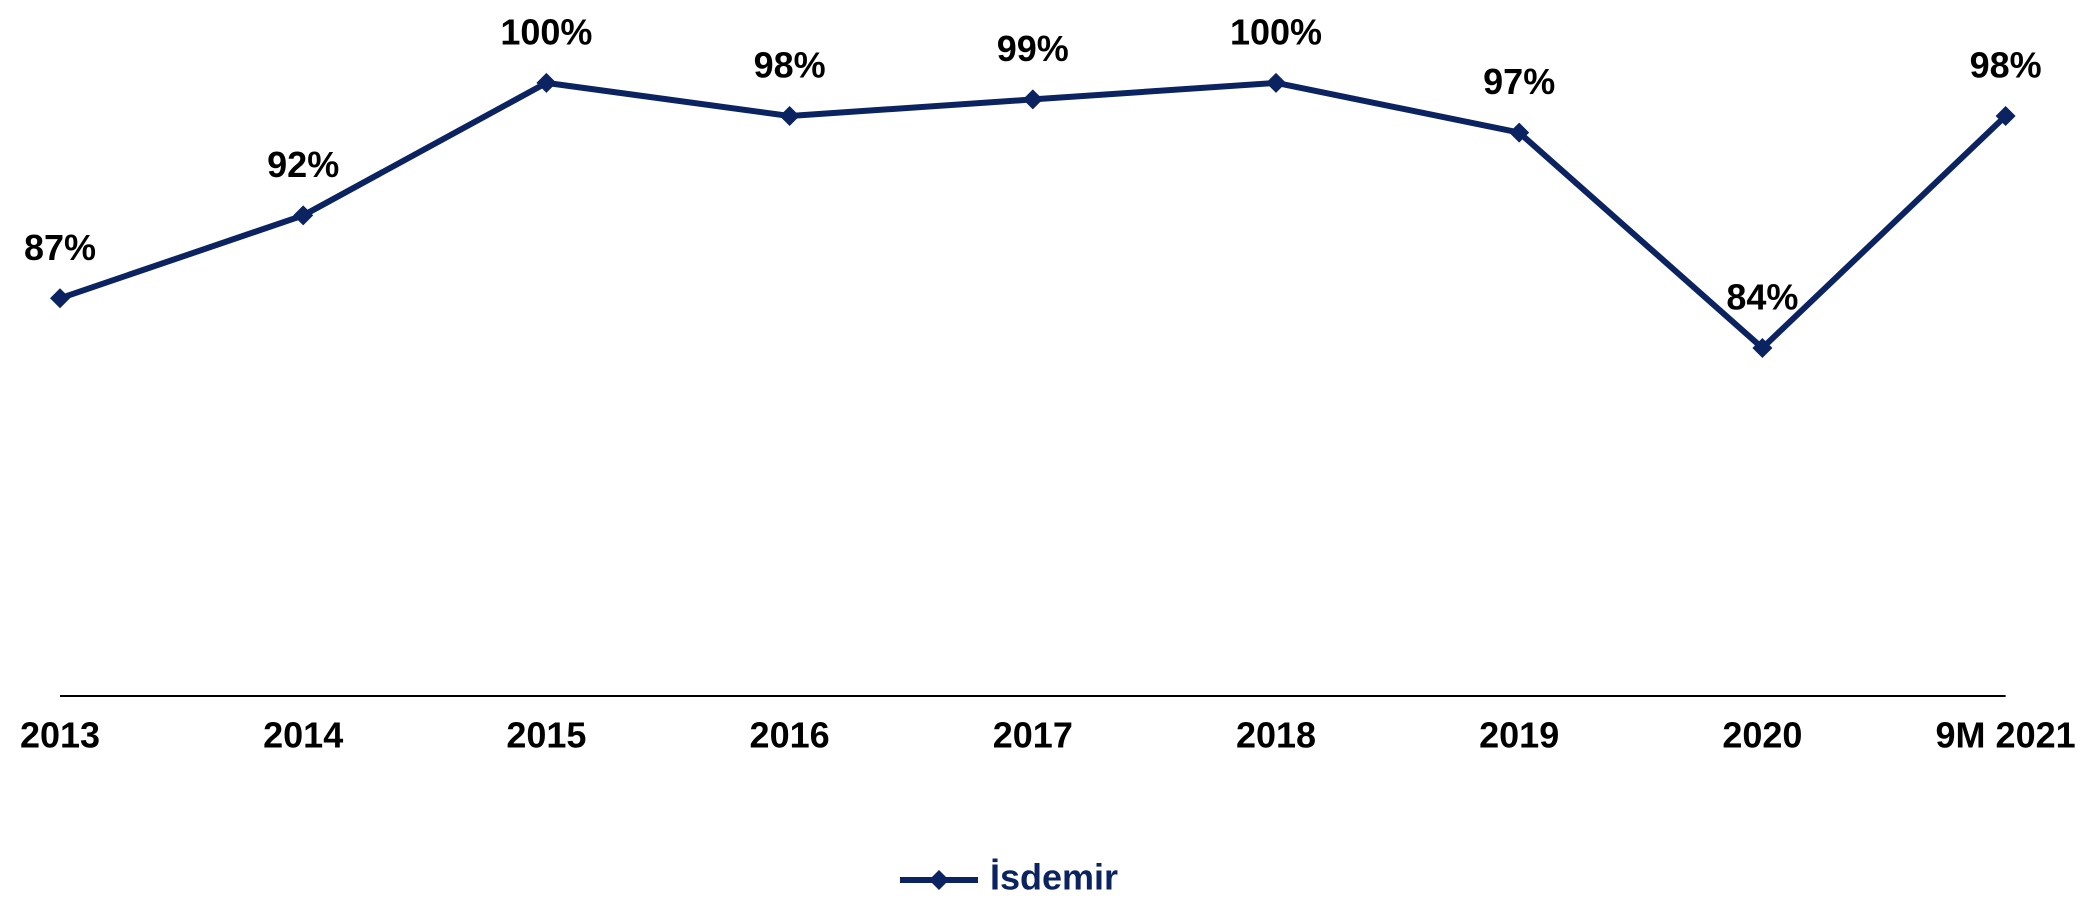  What do you see at coordinates (1033, 48) in the screenshot?
I see `data-label: 99%` at bounding box center [1033, 48].